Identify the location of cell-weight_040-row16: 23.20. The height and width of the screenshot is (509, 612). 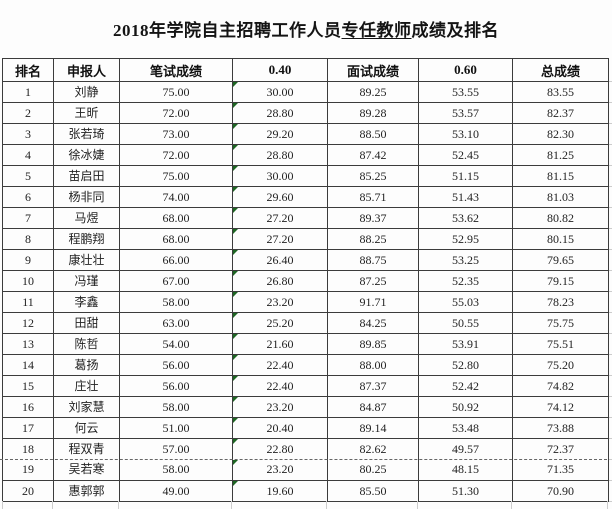
(280, 407).